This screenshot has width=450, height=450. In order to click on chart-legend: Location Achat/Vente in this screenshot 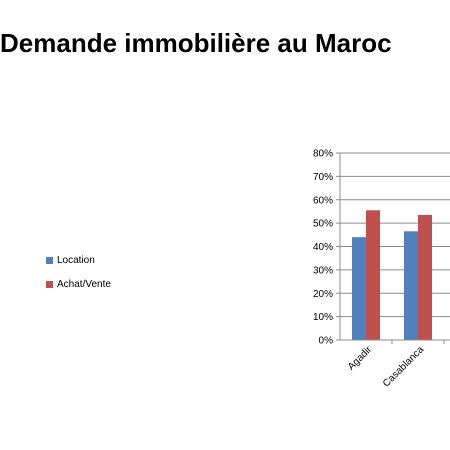, I will do `click(78, 277)`.